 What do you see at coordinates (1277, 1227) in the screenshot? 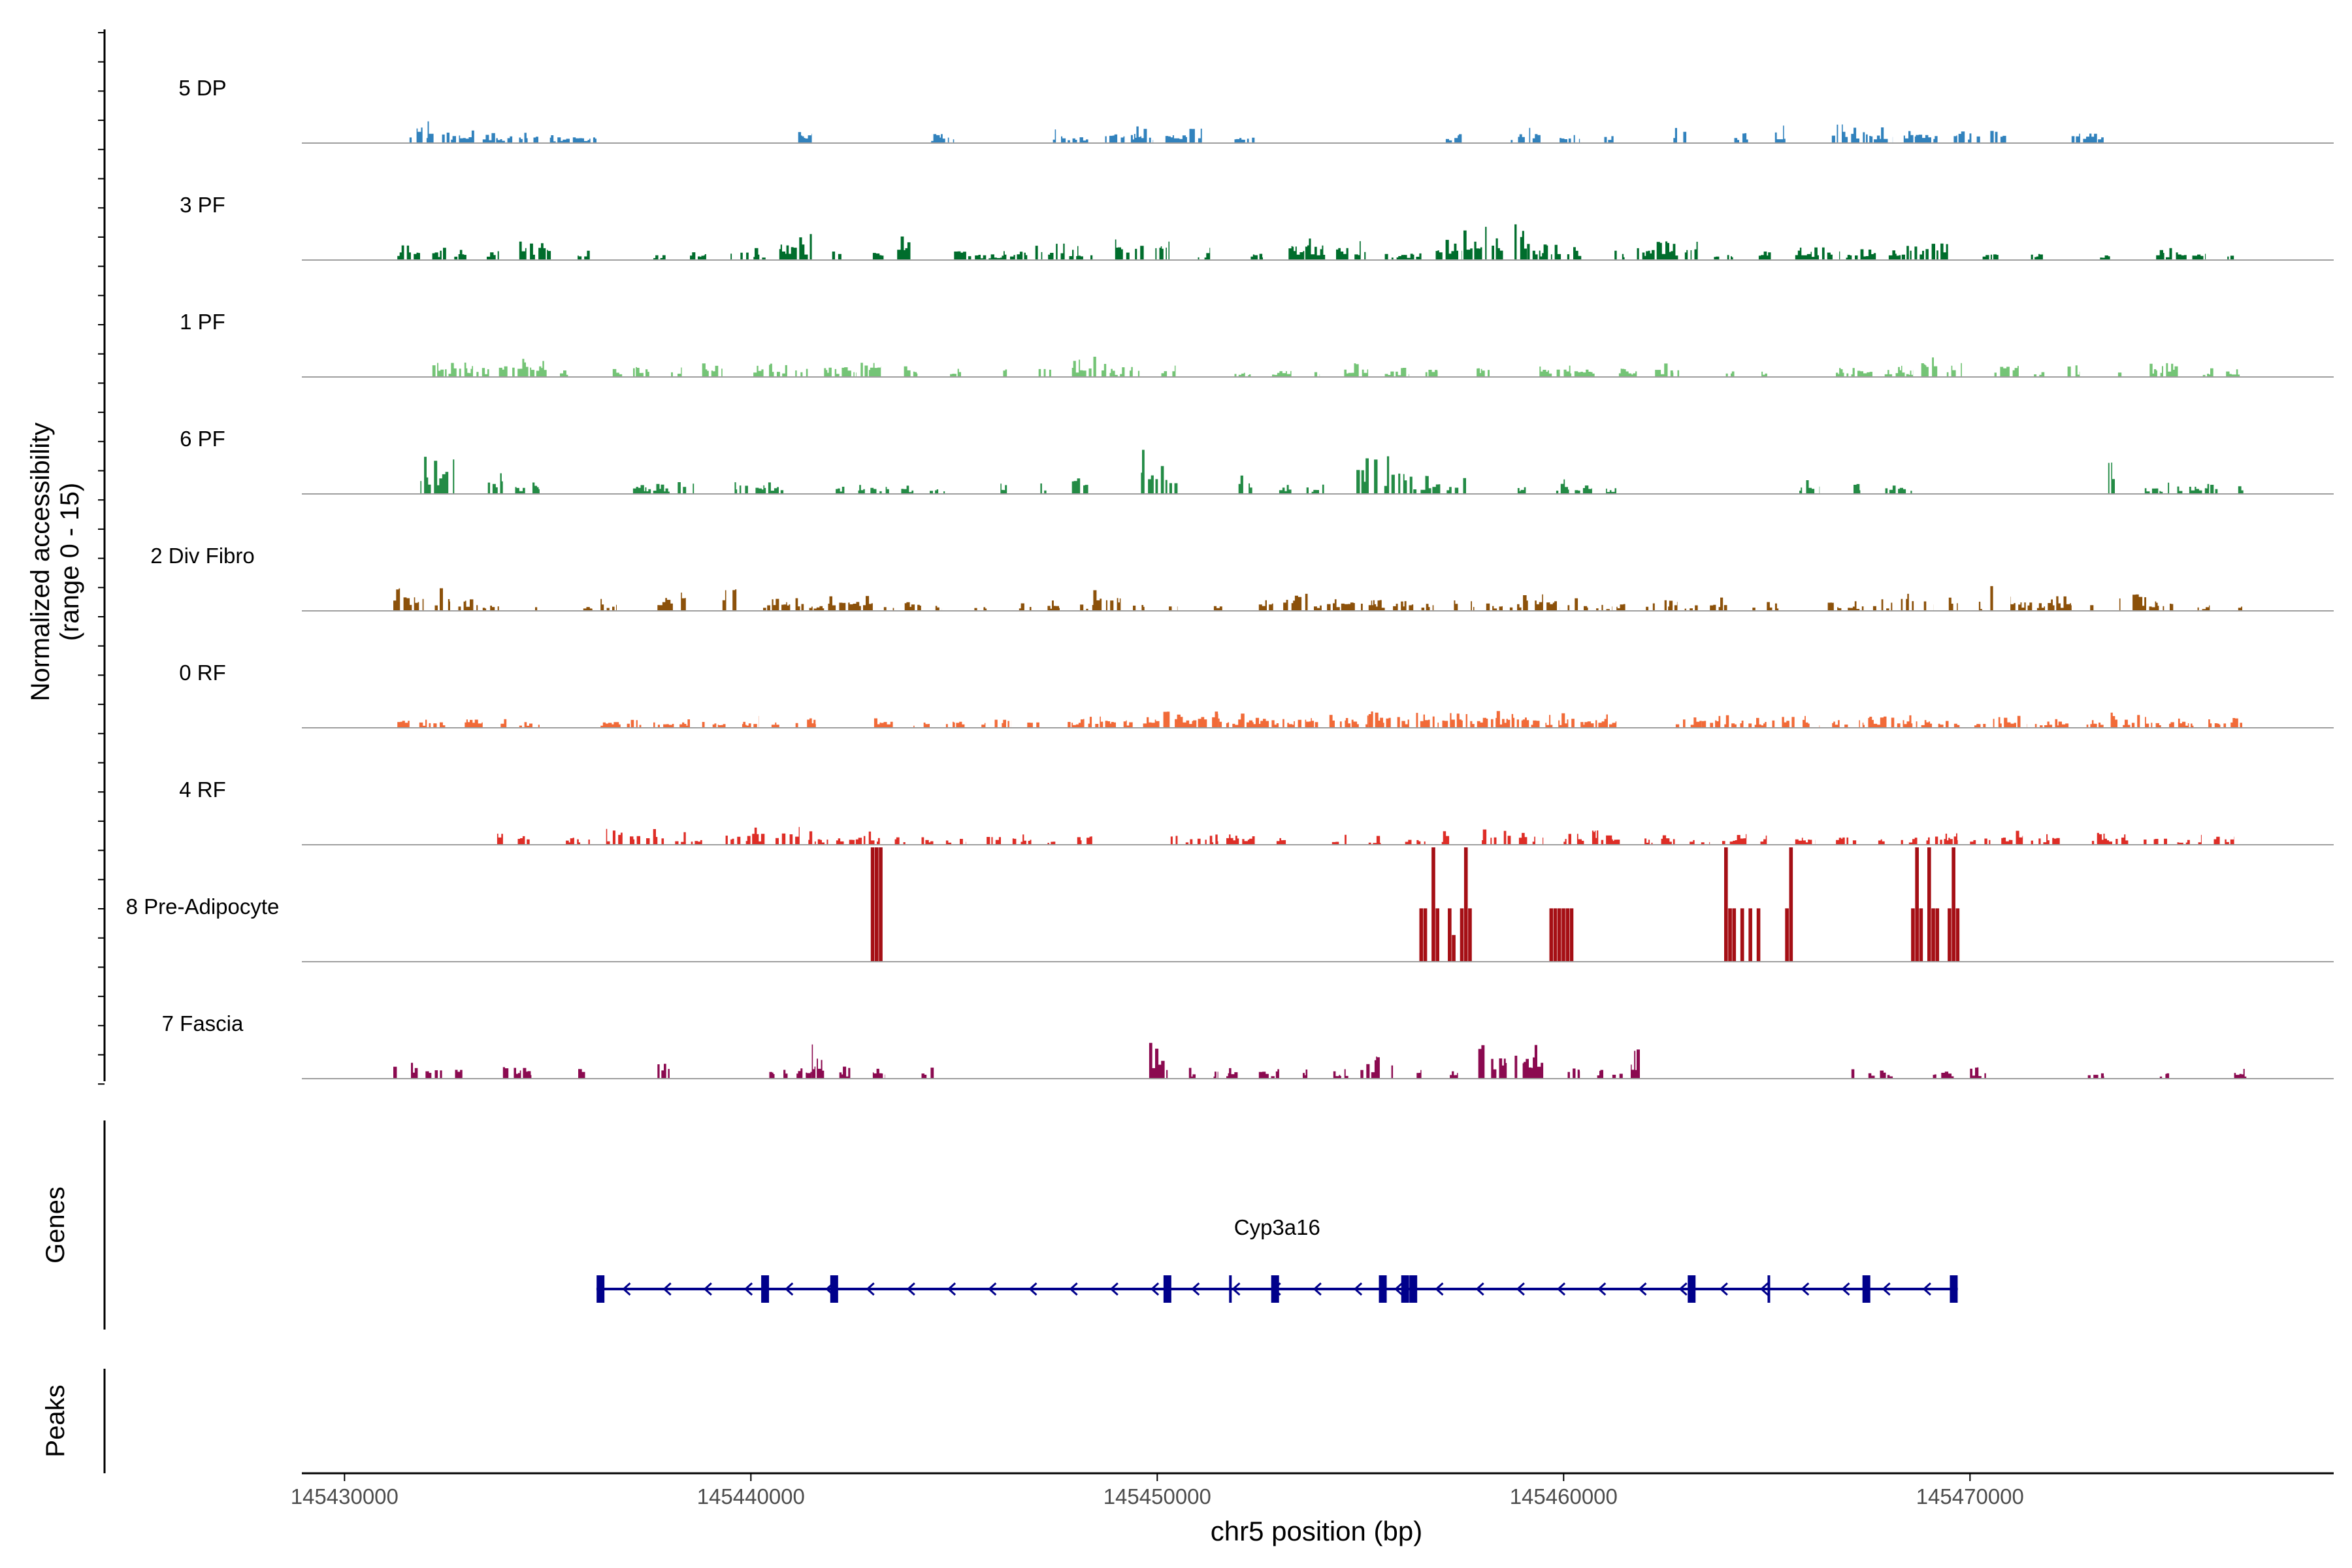
I see `gene-name: Cyp3a16` at bounding box center [1277, 1227].